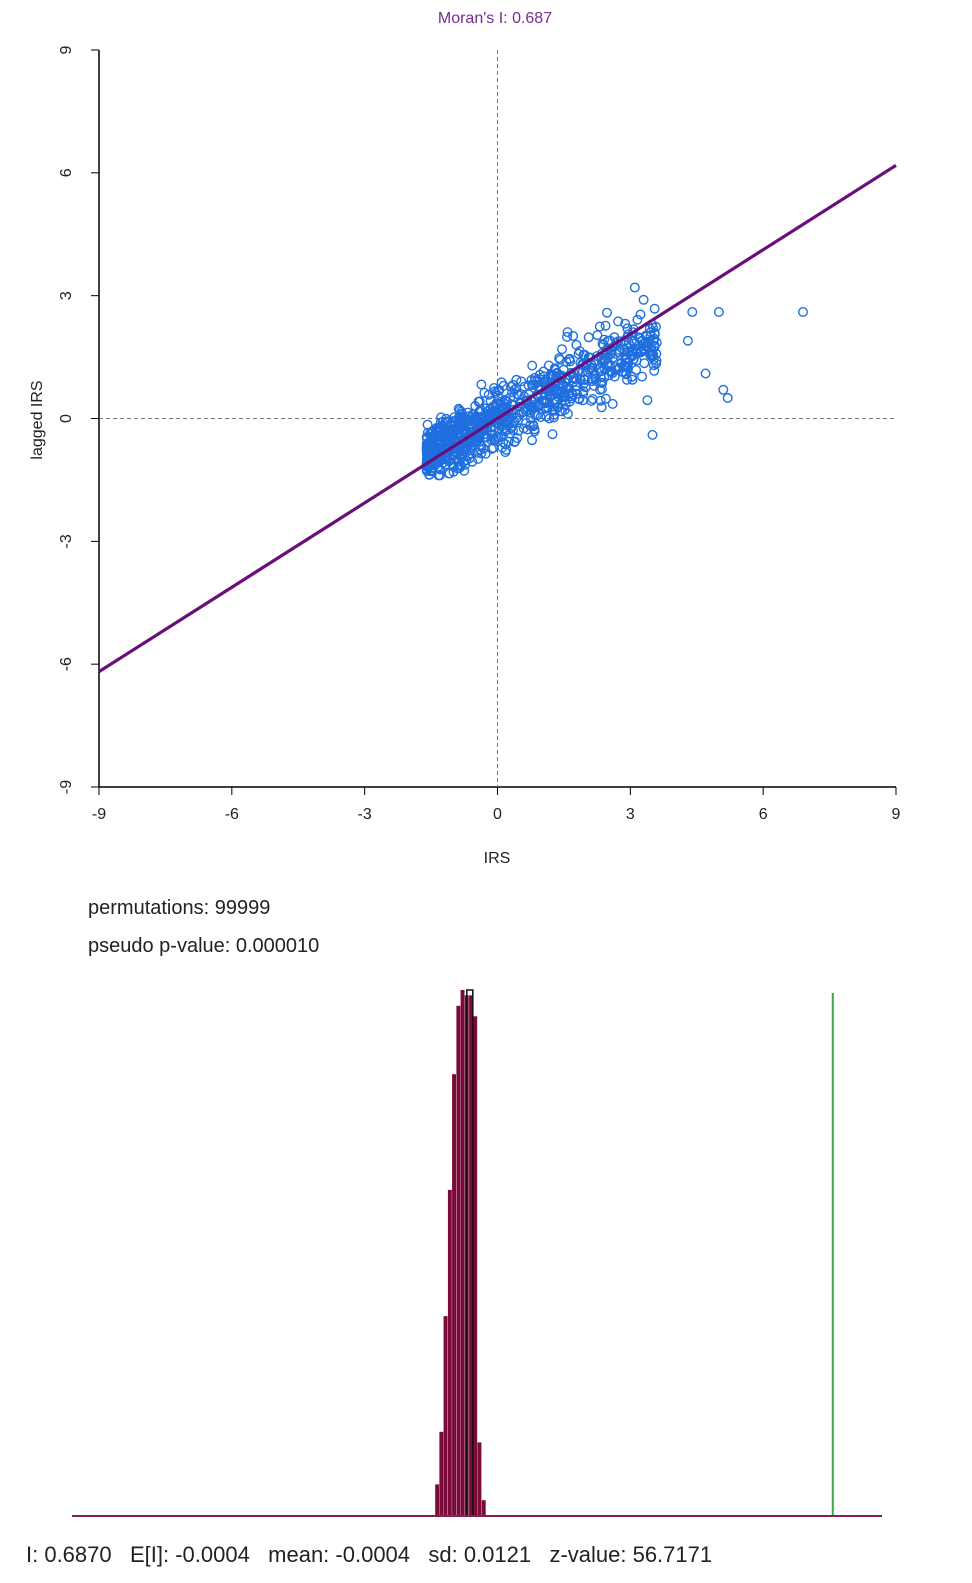 The height and width of the screenshot is (1583, 972). Describe the element at coordinates (497, 858) in the screenshot. I see `x-axis-label: IRS` at that location.